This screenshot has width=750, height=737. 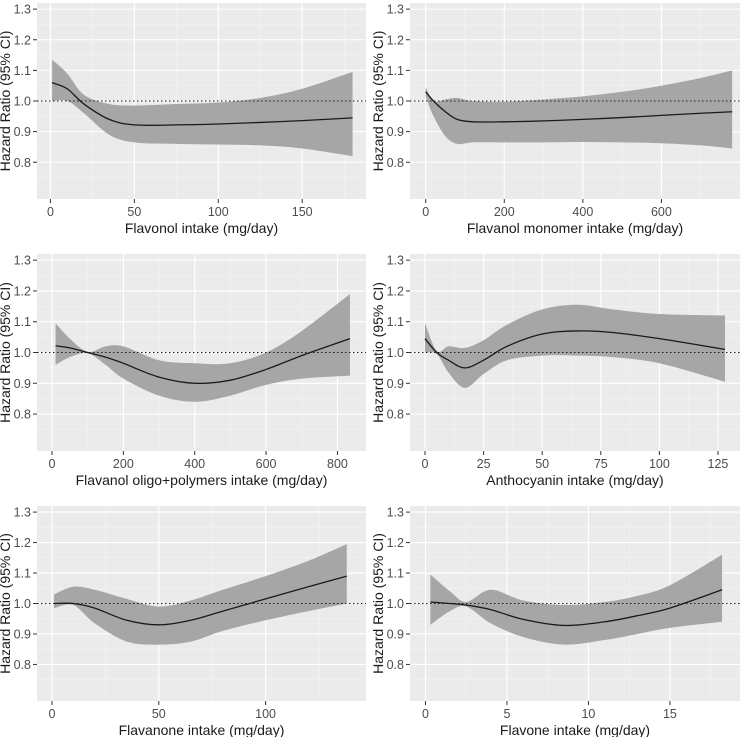 What do you see at coordinates (202, 729) in the screenshot?
I see `x-axis-title: Flavanone intake (mg/day)` at bounding box center [202, 729].